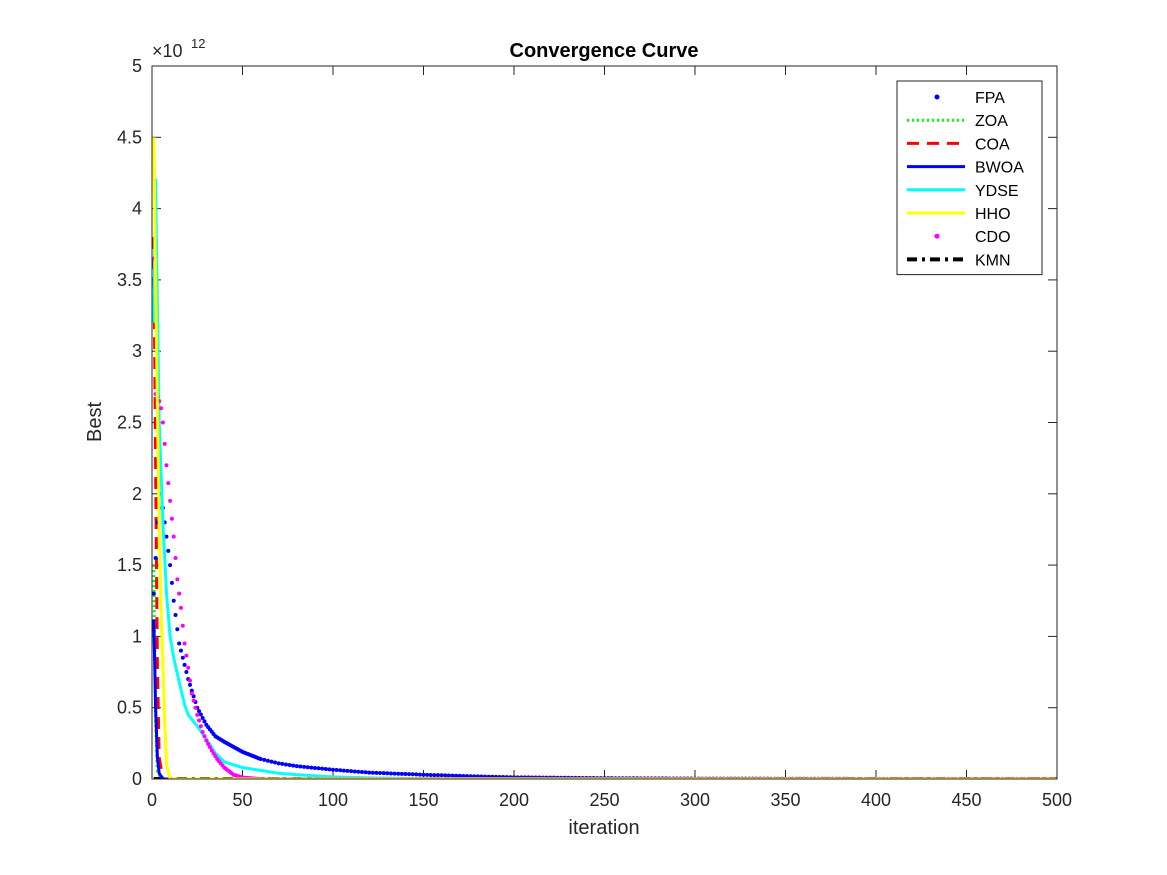 This screenshot has height=875, width=1167. I want to click on x-tick-label: 0, so click(152, 800).